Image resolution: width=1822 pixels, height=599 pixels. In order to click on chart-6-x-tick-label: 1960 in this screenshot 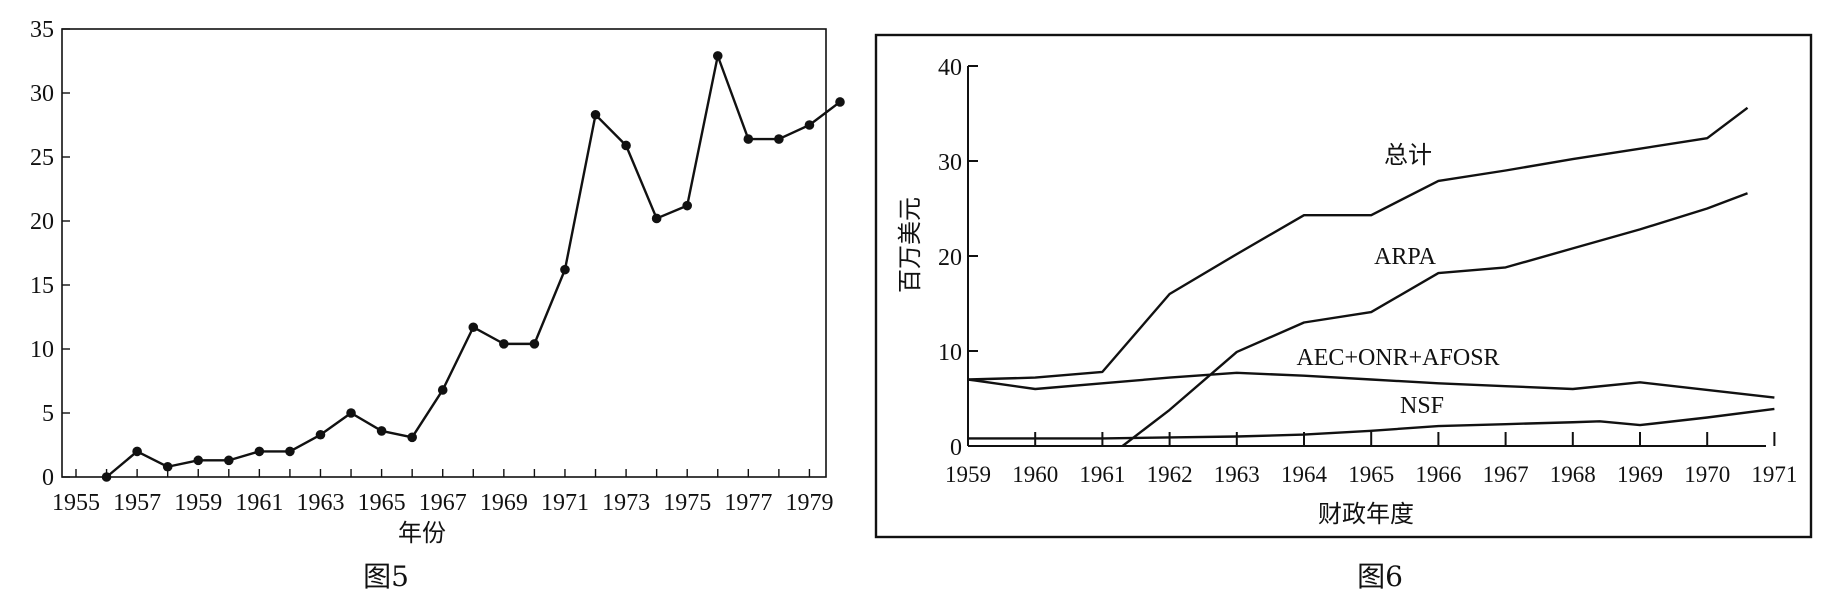, I will do `click(1035, 474)`.